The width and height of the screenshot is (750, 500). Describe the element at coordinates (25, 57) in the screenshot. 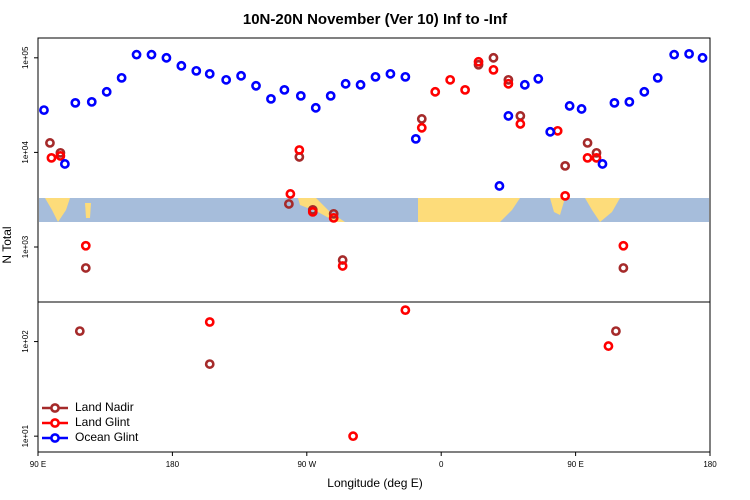

I see `y-tick-label: 1e+05` at that location.